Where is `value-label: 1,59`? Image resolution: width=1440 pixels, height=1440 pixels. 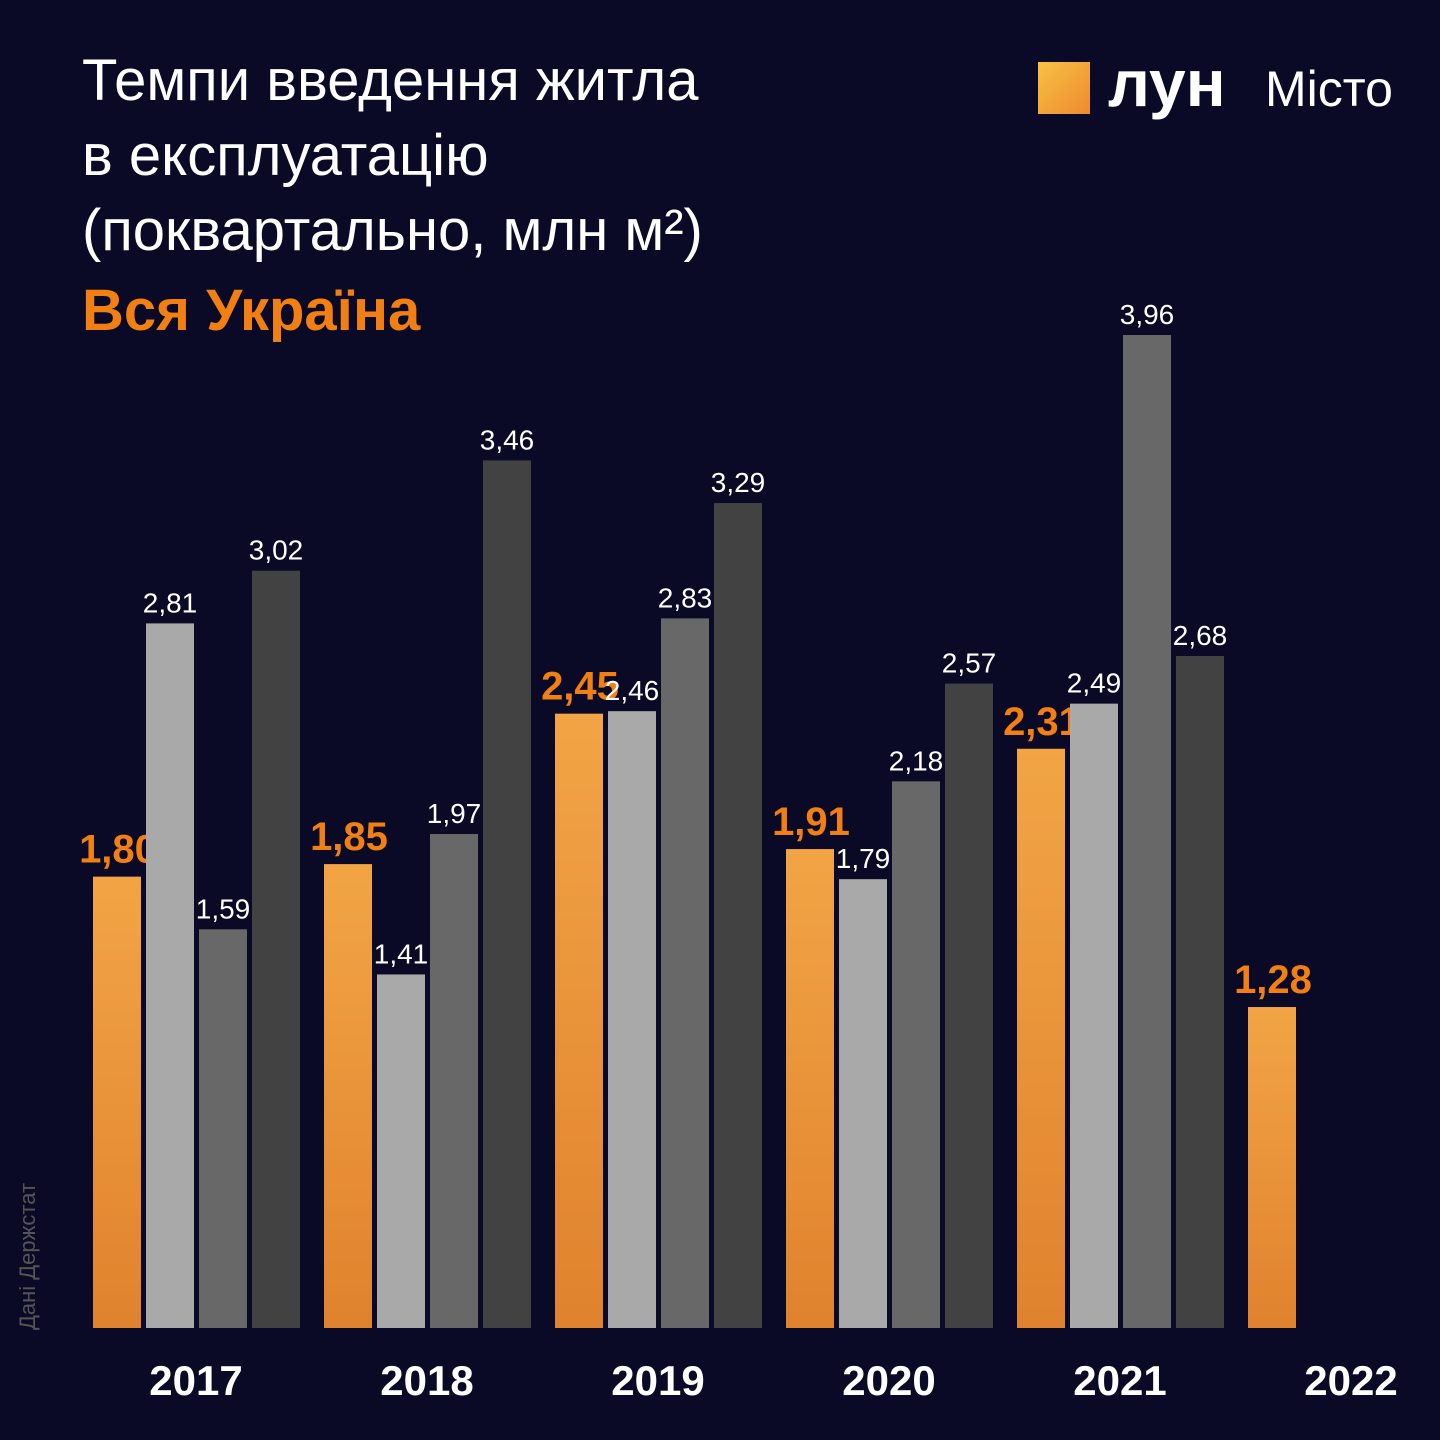 value-label: 1,59 is located at coordinates (223, 908).